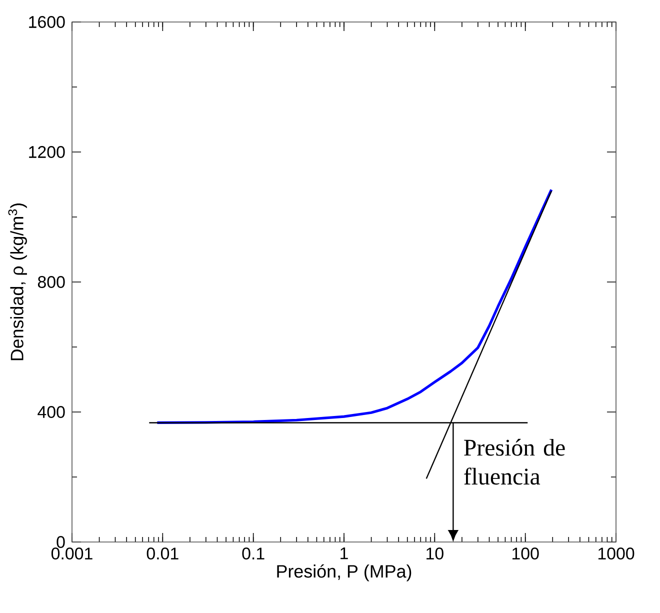 The image size is (660, 613). Describe the element at coordinates (162, 554) in the screenshot. I see `x-tick-label: 0.01` at that location.